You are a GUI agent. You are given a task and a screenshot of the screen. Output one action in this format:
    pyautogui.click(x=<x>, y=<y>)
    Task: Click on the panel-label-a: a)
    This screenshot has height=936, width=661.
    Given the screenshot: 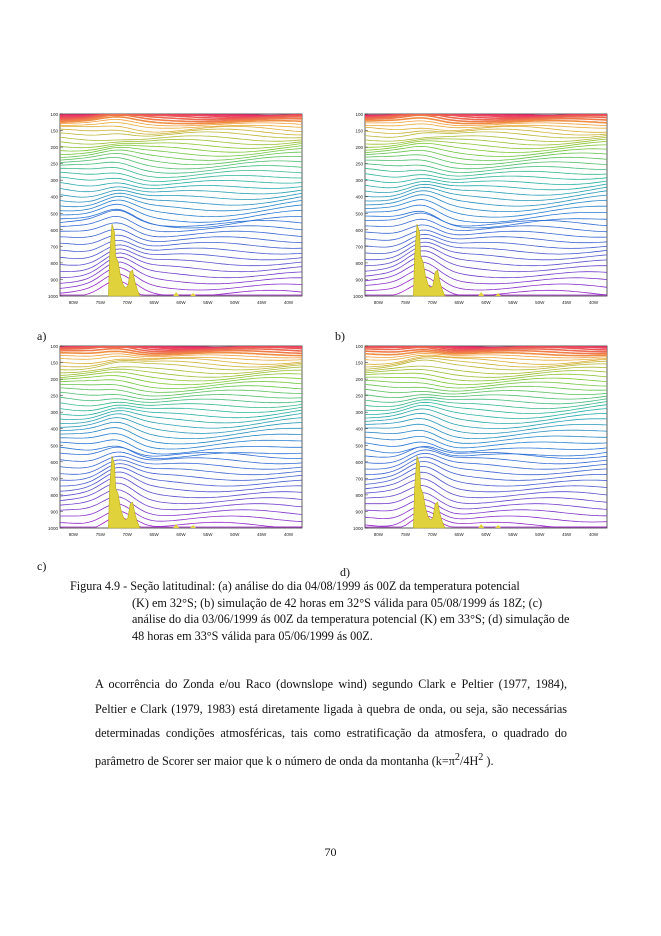 What is the action you would take?
    pyautogui.click(x=42, y=336)
    